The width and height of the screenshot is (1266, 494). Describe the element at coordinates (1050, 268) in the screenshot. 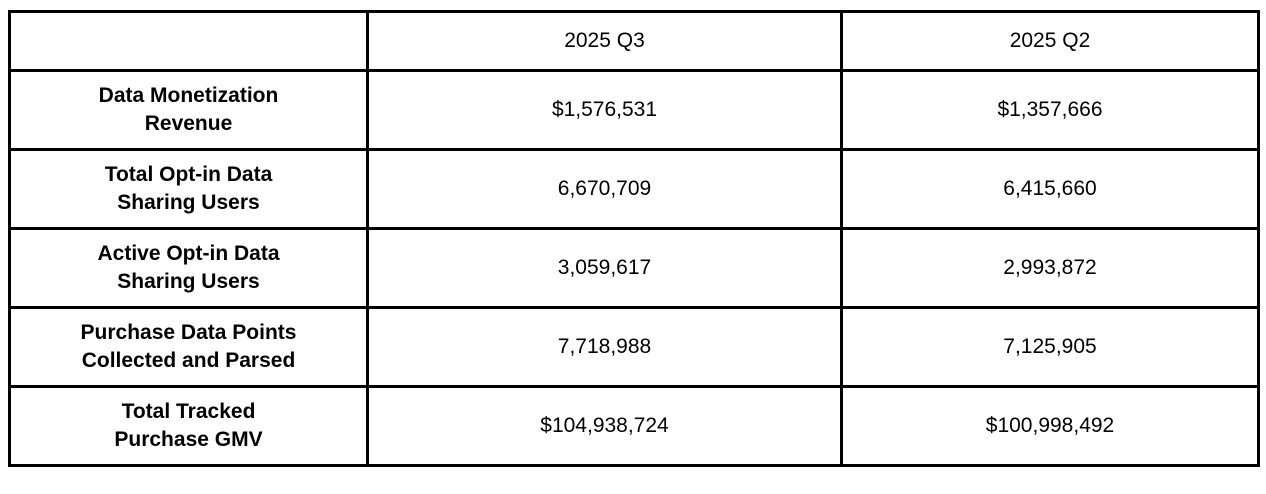

I see `cell-q2-value: 2,993,872` at that location.